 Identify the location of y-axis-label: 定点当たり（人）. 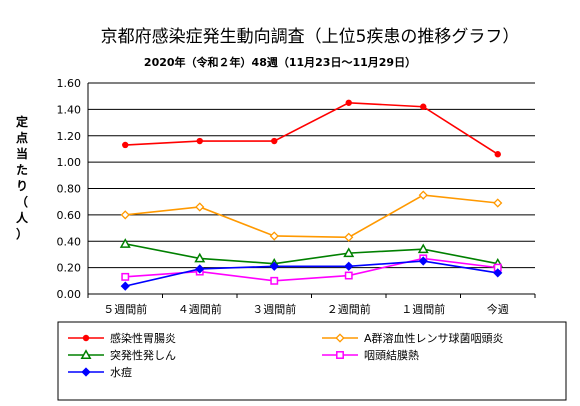
(22, 177).